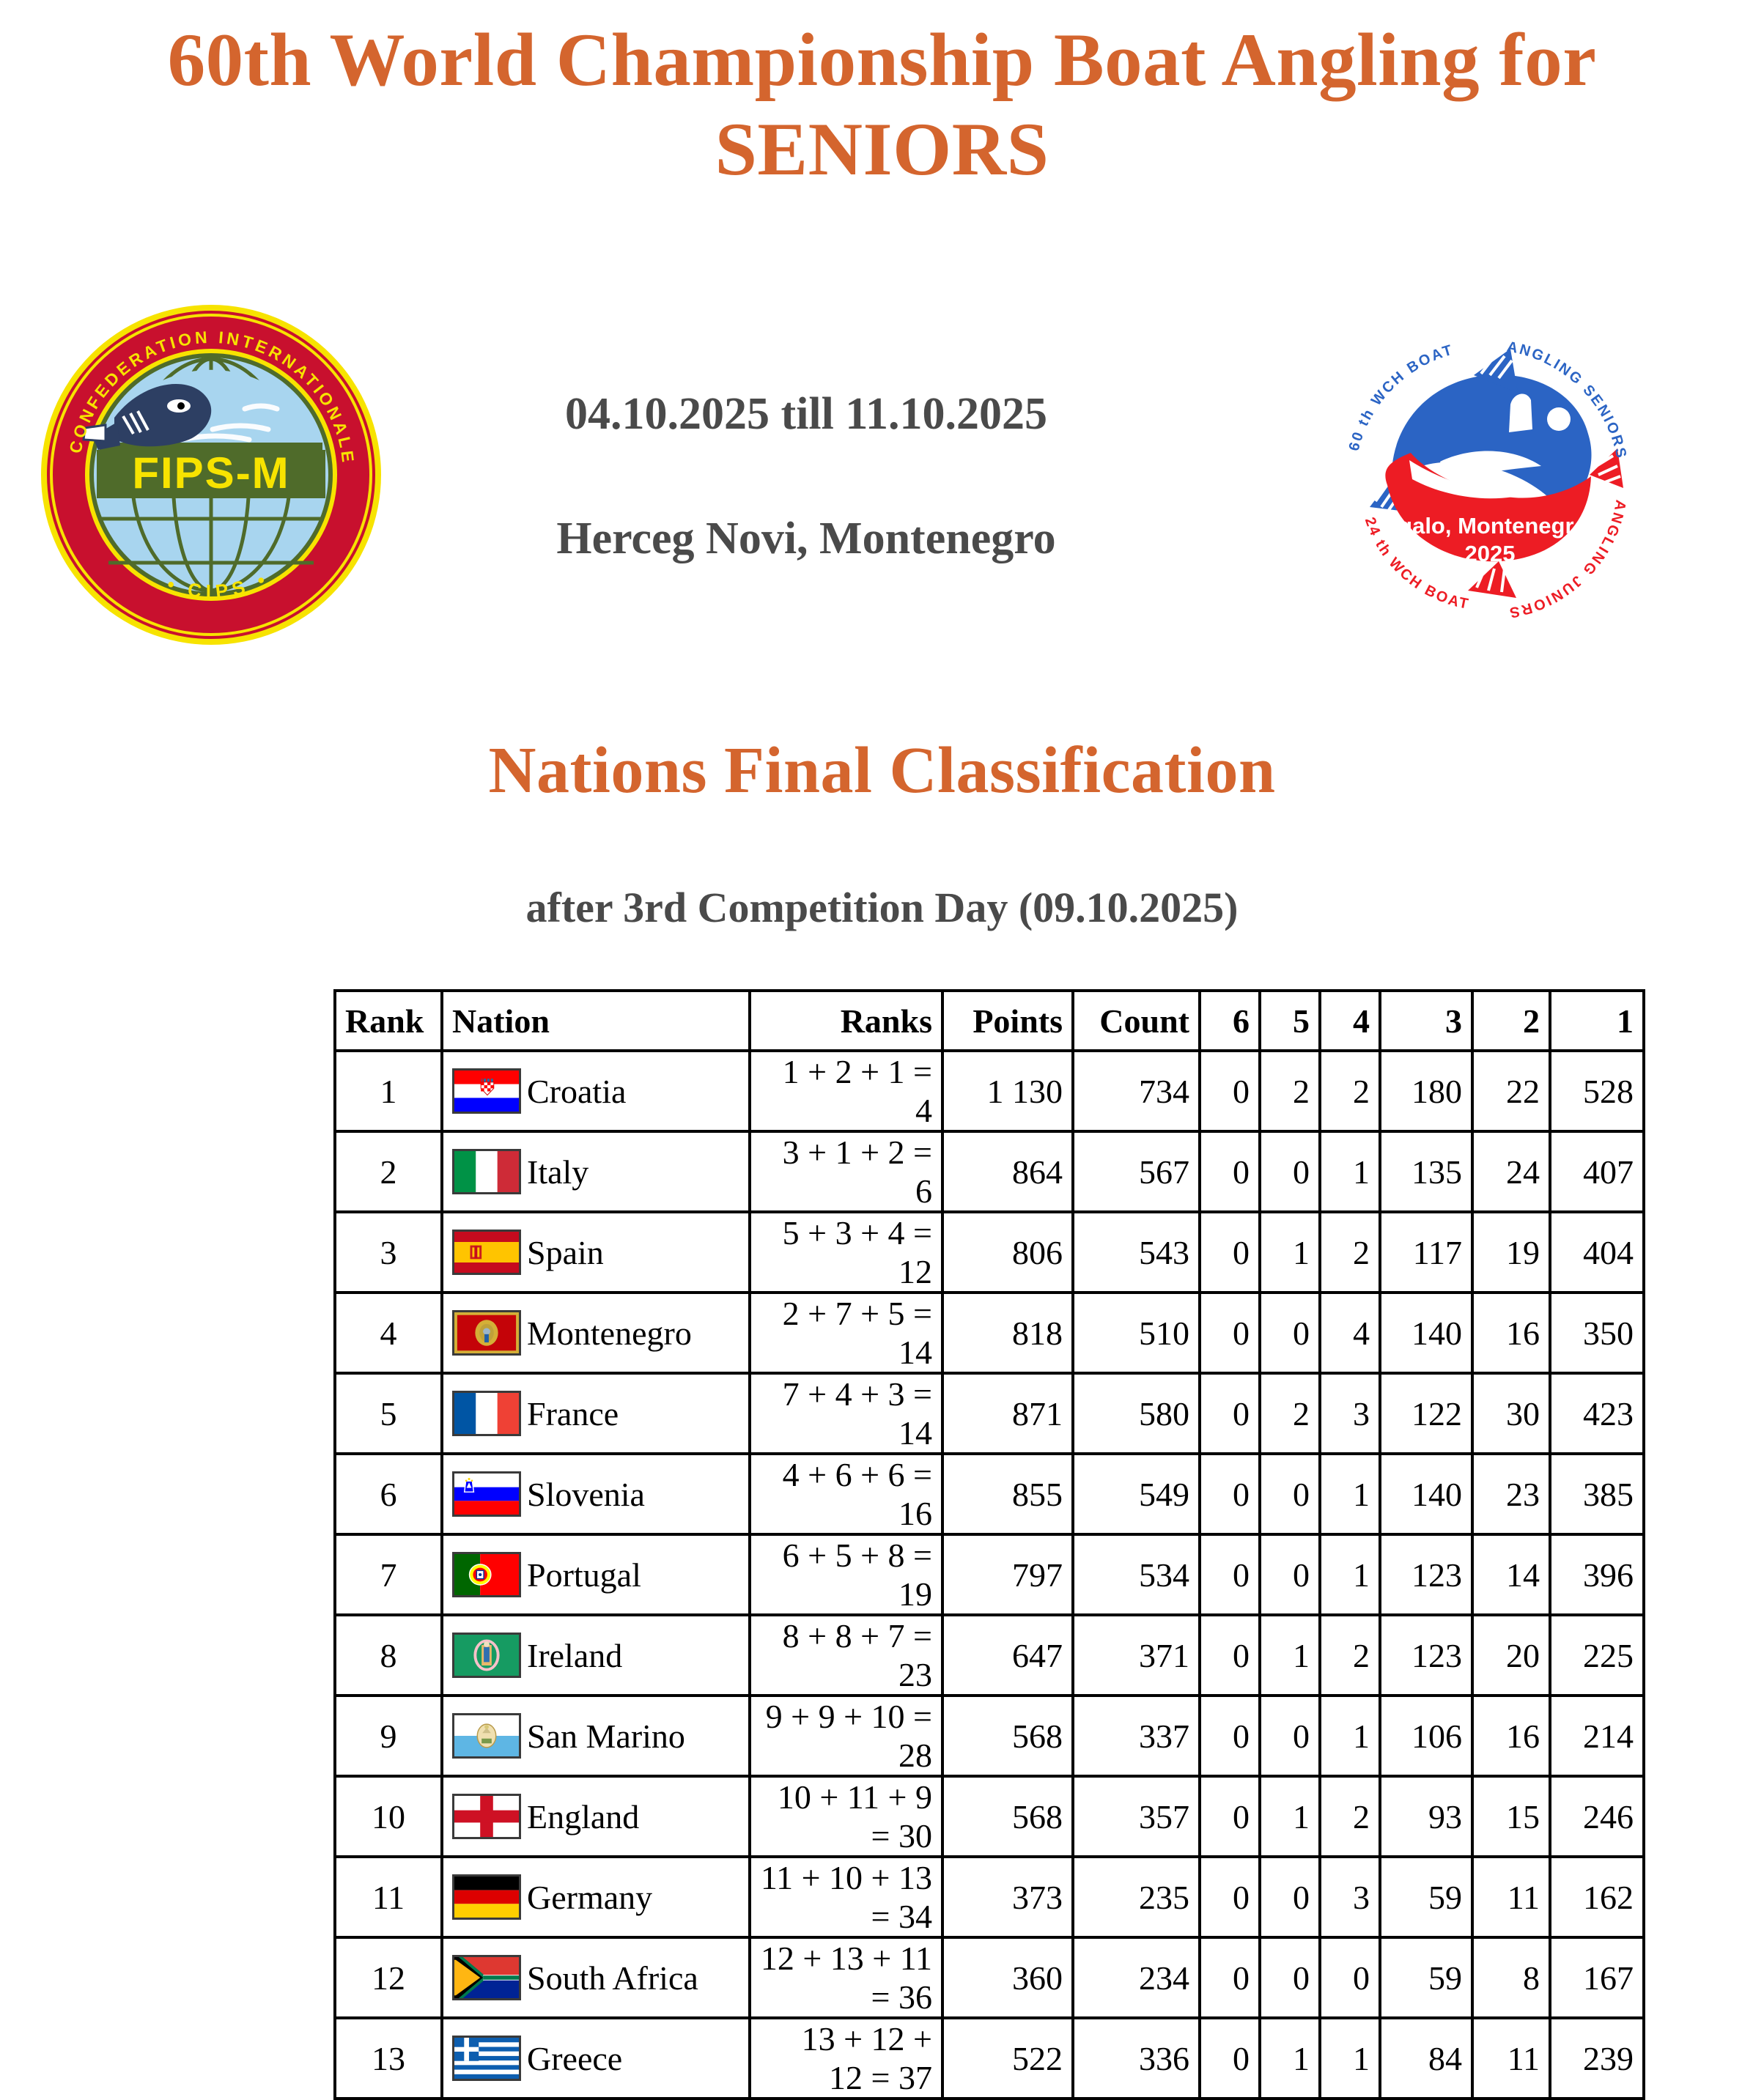 This screenshot has width=1764, height=2100. What do you see at coordinates (1426, 1816) in the screenshot?
I see `cell-3: 93` at bounding box center [1426, 1816].